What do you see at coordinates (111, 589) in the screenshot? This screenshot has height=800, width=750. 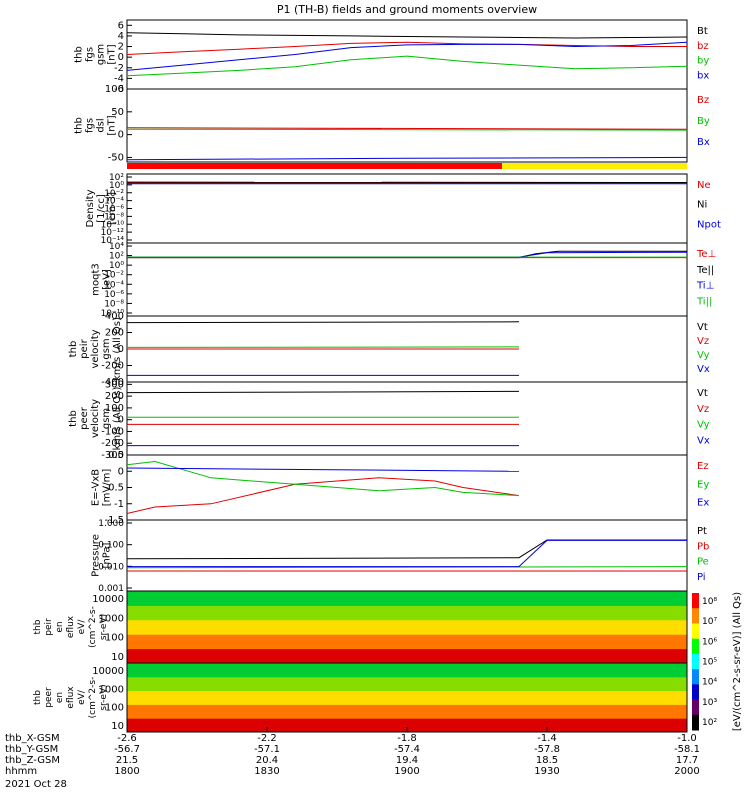 I see `pressure-ytick-label: 0.001` at bounding box center [111, 589].